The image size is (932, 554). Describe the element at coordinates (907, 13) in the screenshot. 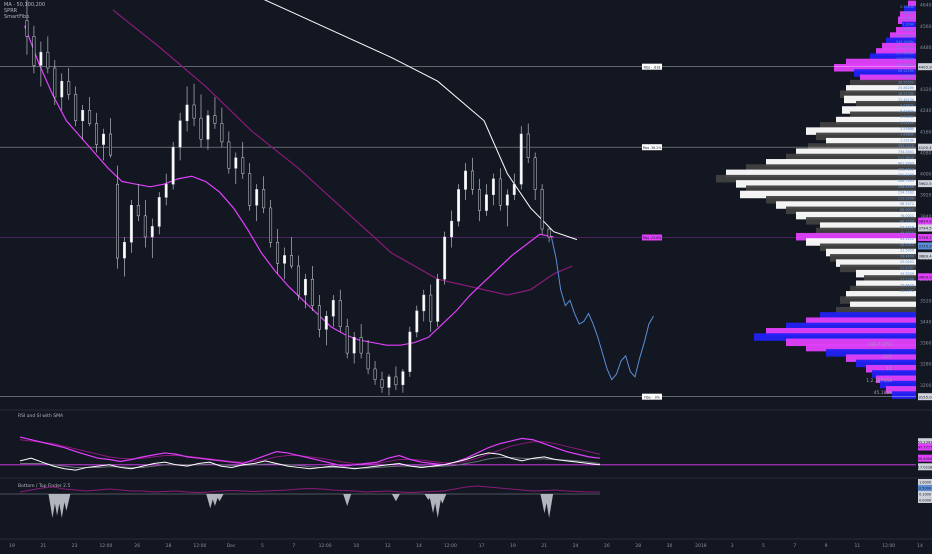

I see `profile-value-label: 3.6563k` at that location.